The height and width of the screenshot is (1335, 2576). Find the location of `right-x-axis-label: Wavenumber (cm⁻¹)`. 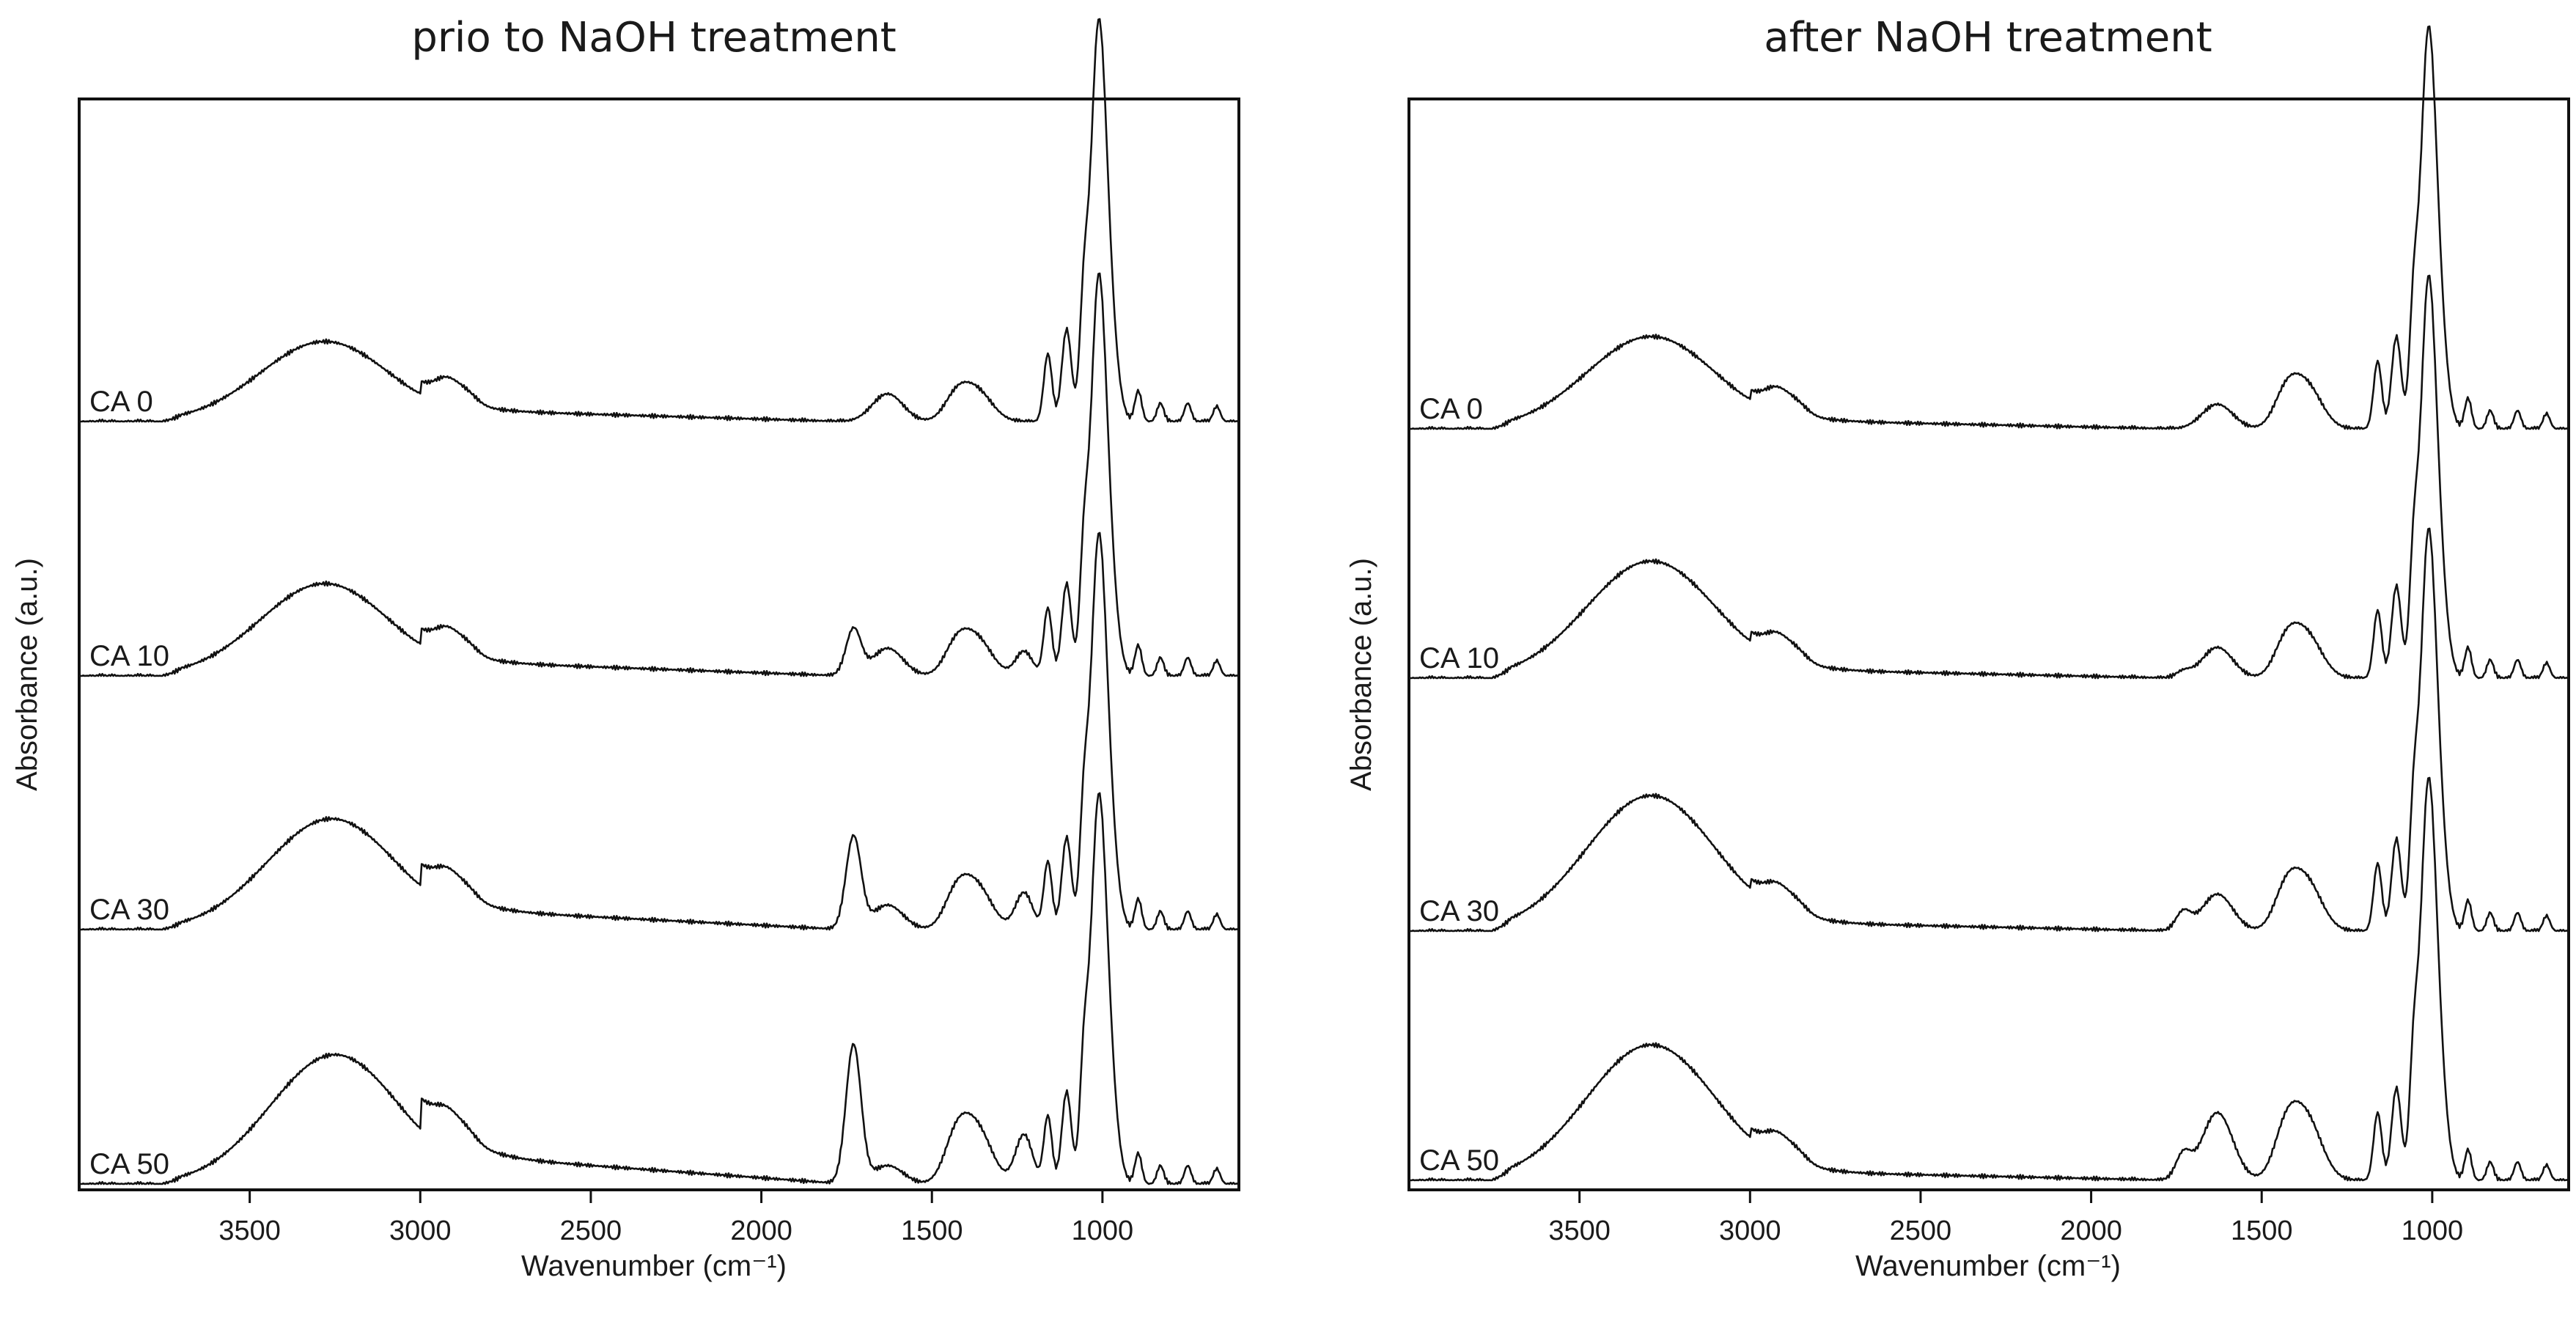

right-x-axis-label: Wavenumber (cm⁻¹) is located at coordinates (1988, 1266).